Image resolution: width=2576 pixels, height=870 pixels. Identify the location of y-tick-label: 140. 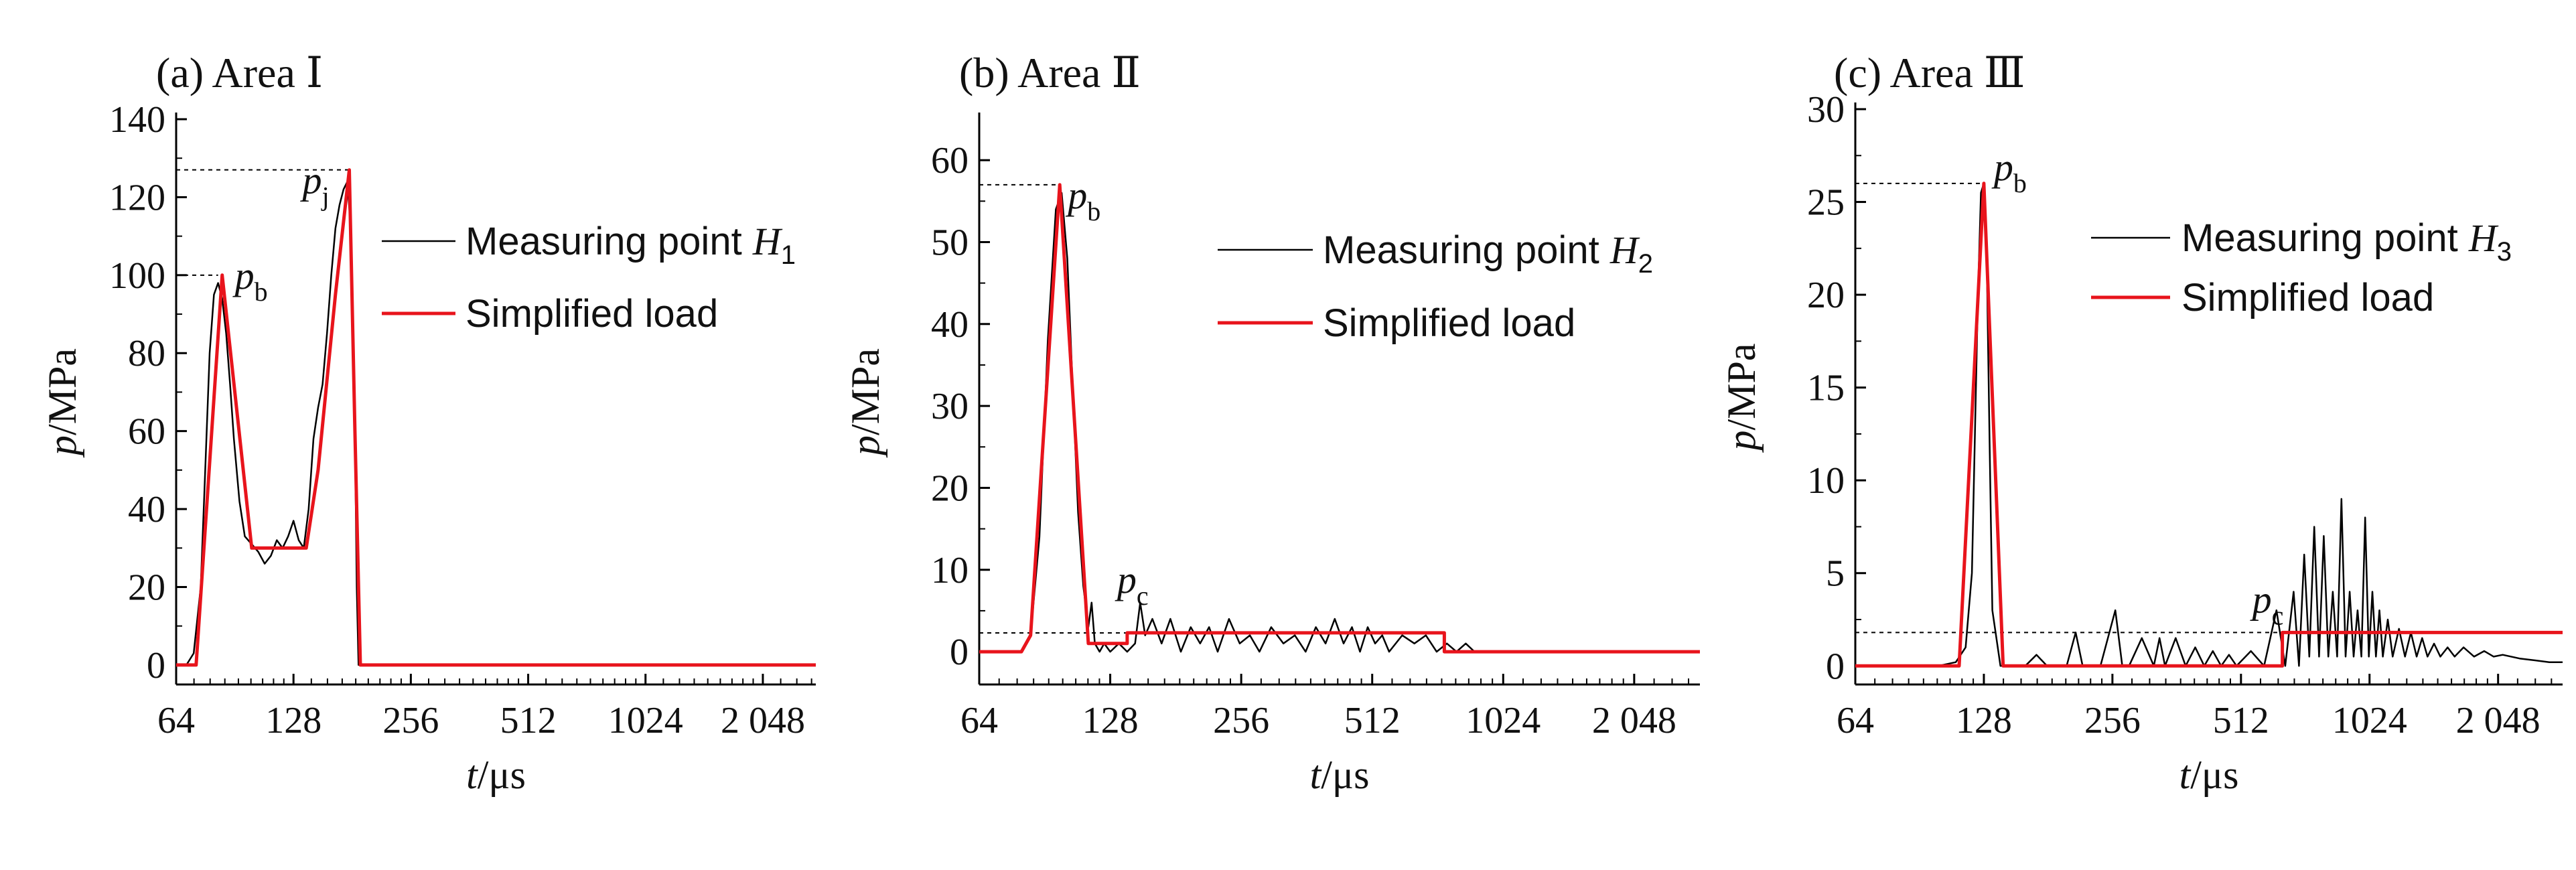
(137, 120).